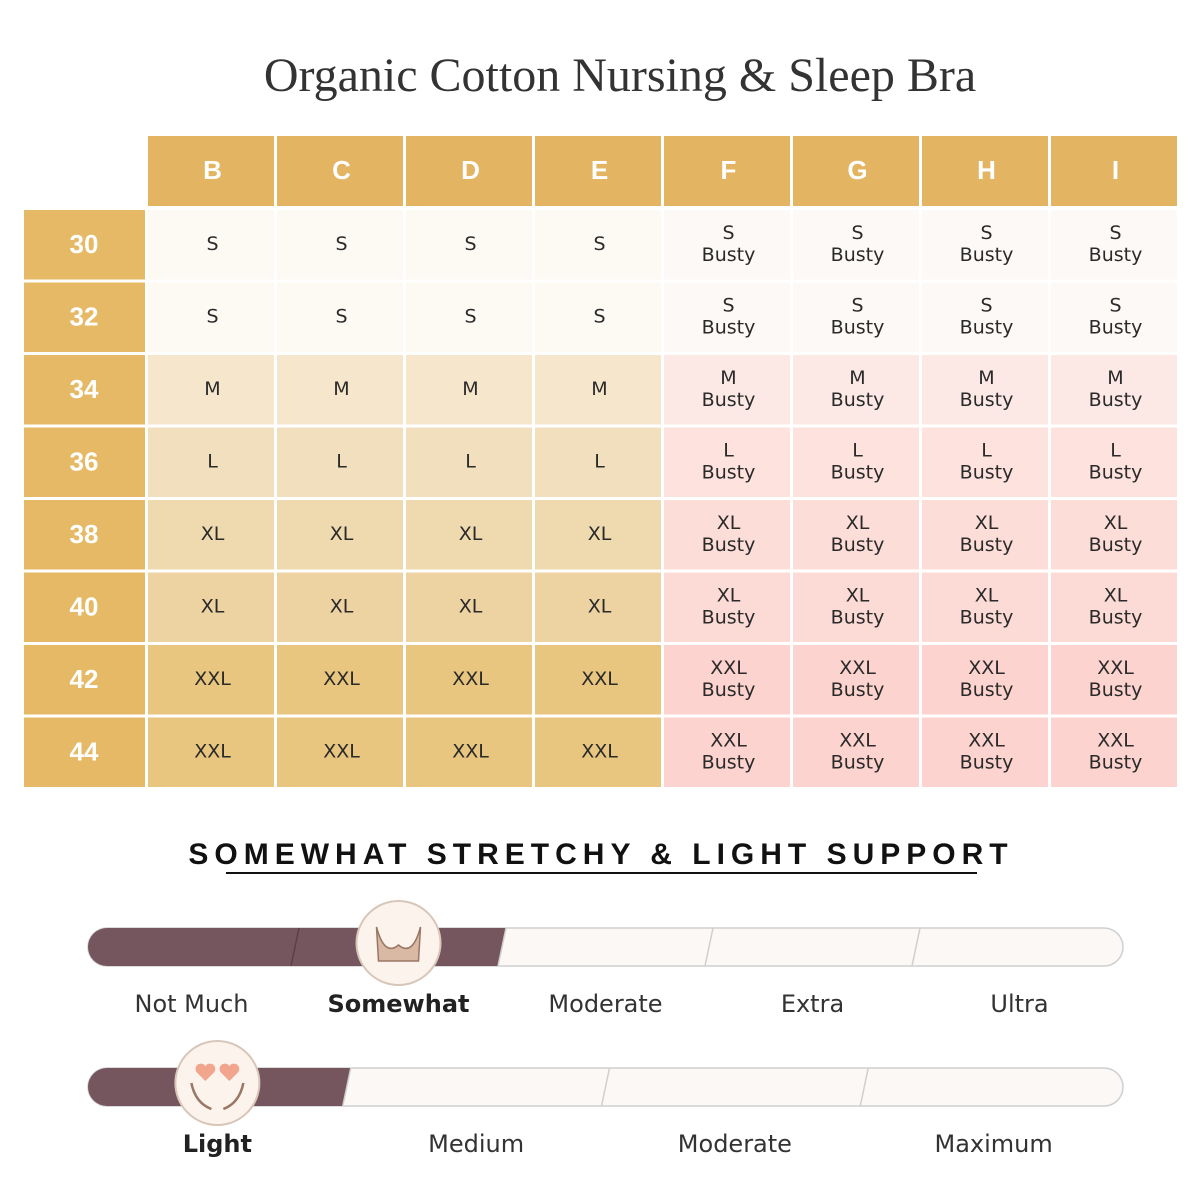 The image size is (1200, 1200). What do you see at coordinates (84, 462) in the screenshot?
I see `row-header: 36` at bounding box center [84, 462].